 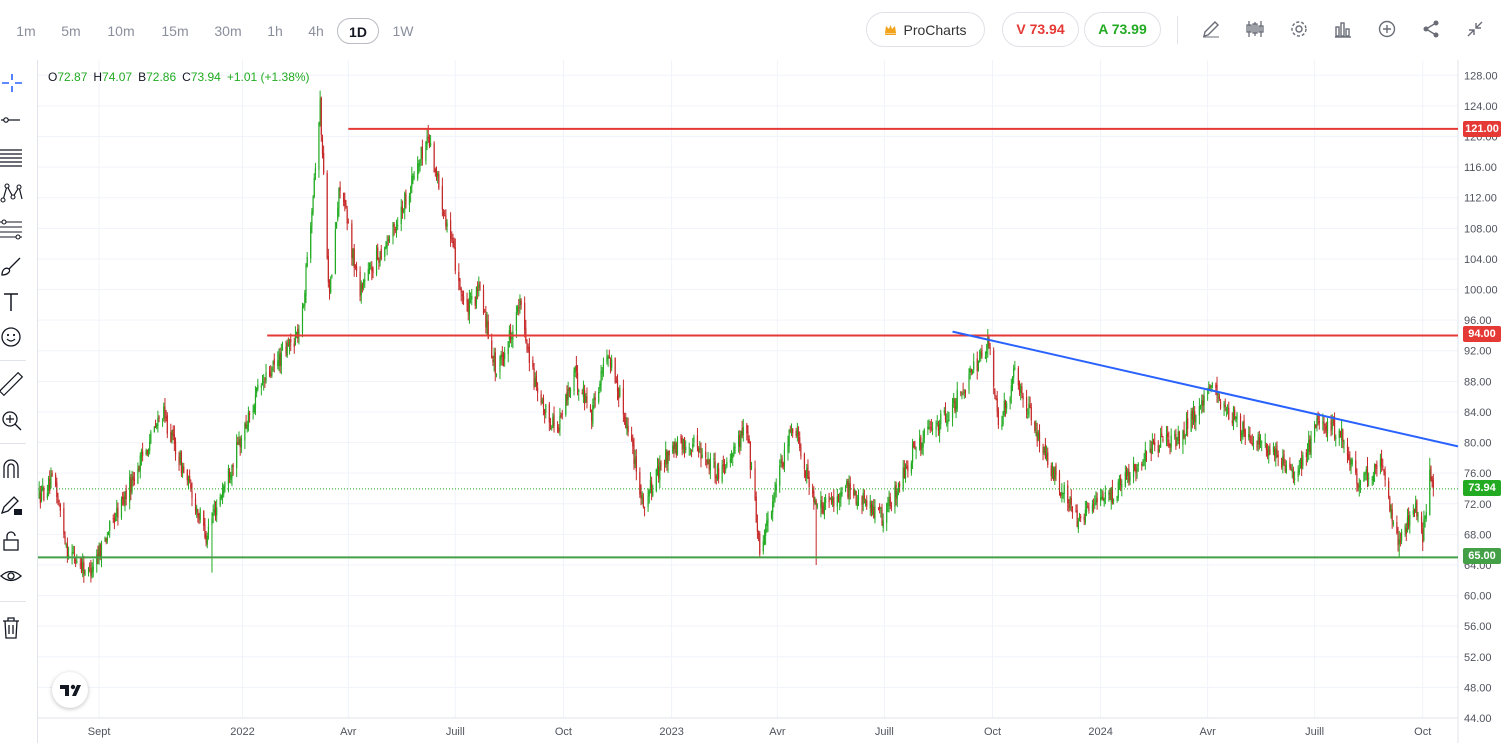 What do you see at coordinates (12, 628) in the screenshot?
I see `trash-icon` at bounding box center [12, 628].